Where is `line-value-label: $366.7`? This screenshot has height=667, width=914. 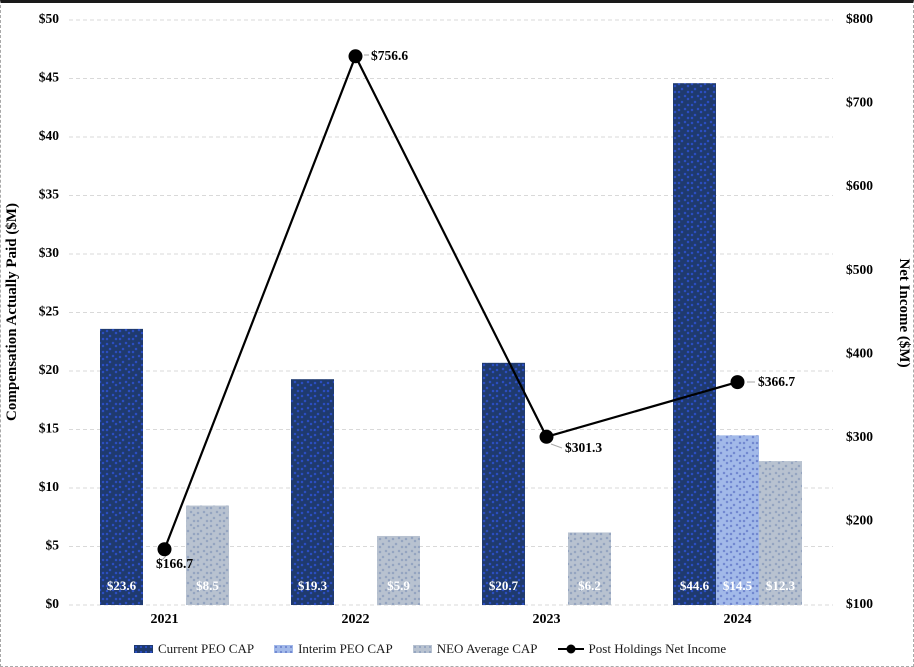 line-value-label: $366.7 is located at coordinates (776, 381).